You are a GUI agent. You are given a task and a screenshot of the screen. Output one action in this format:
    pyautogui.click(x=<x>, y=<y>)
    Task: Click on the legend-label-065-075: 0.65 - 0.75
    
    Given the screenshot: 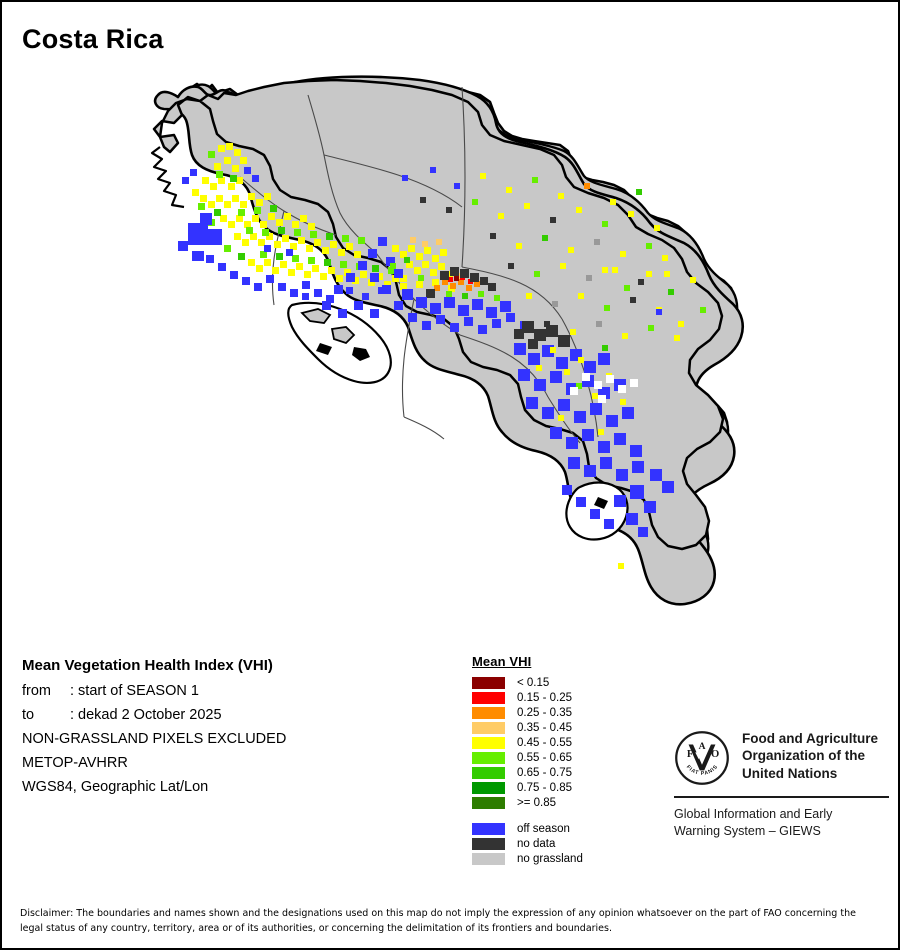 What is the action you would take?
    pyautogui.click(x=544, y=772)
    